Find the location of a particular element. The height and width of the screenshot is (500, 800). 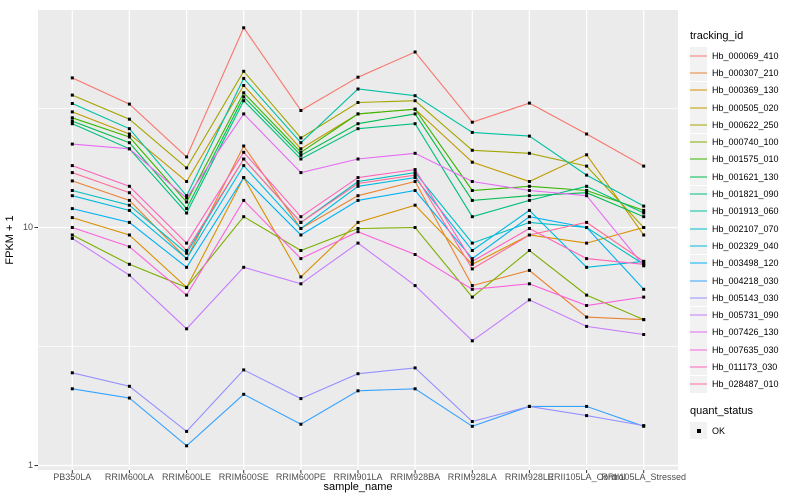

y-tick-label: 10 is located at coordinates (27, 227).